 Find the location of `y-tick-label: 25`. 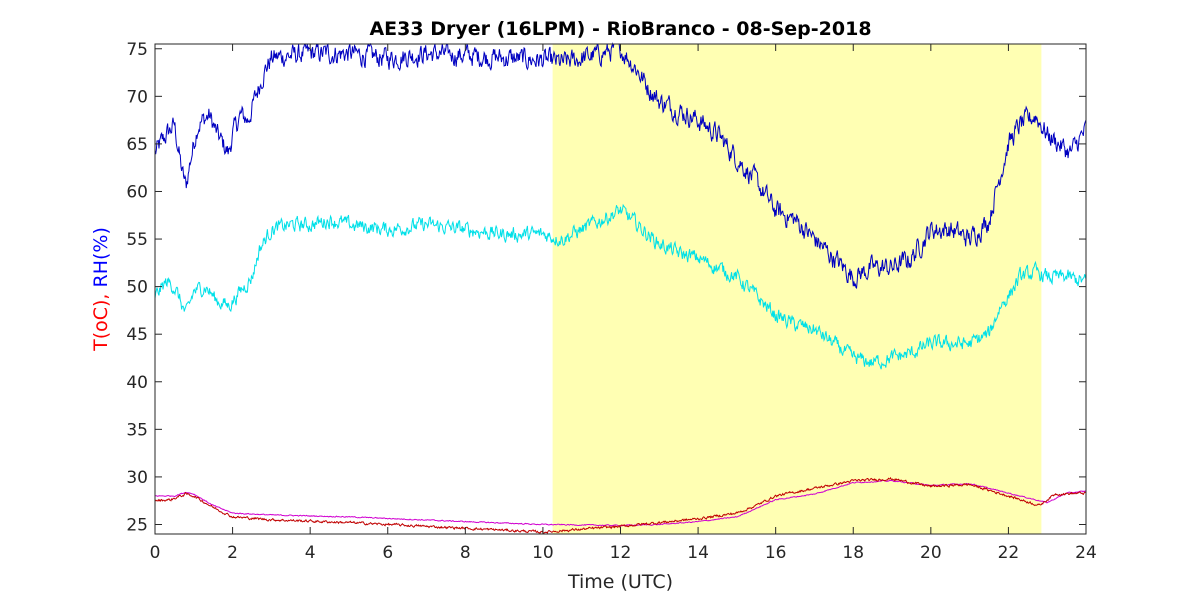

y-tick-label: 25 is located at coordinates (137, 525).